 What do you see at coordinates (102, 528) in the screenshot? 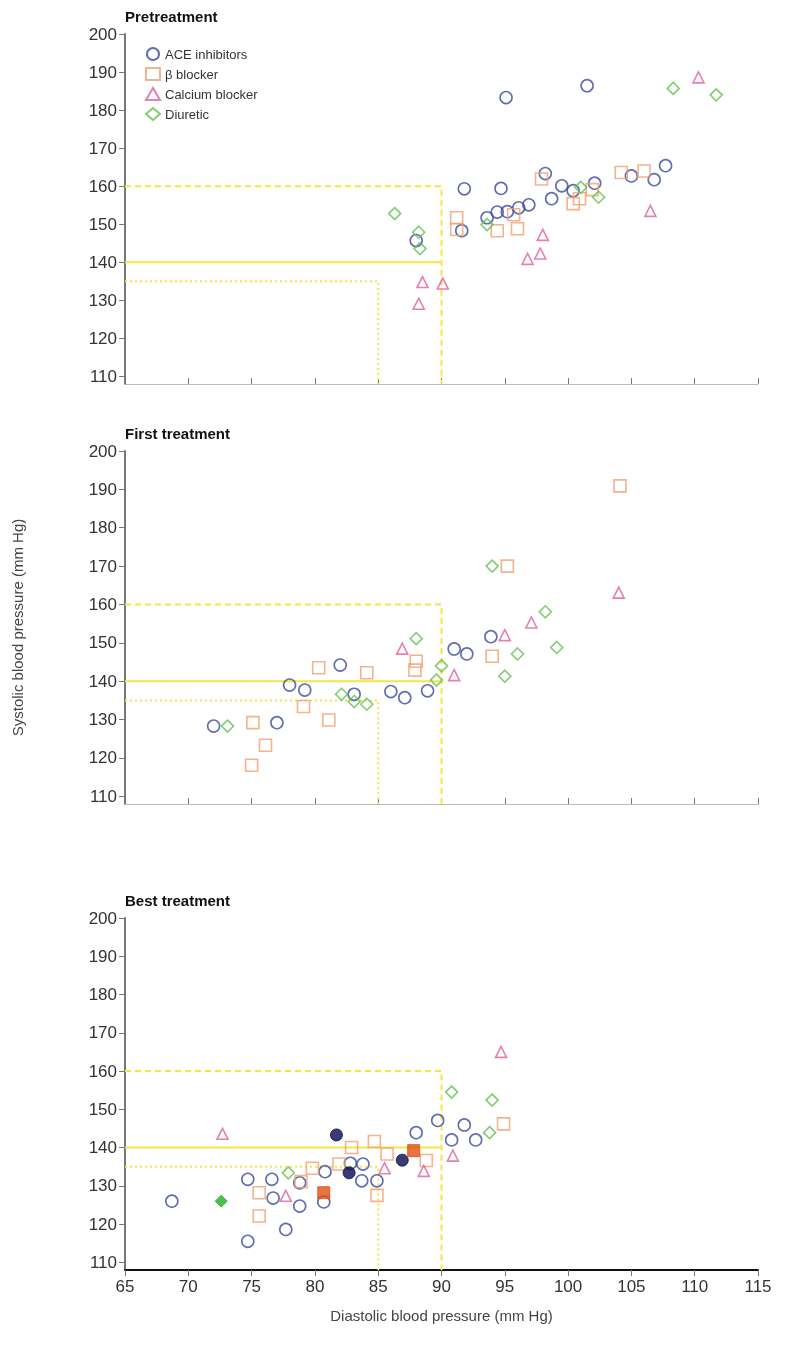
I see `y-tick-label: 180` at bounding box center [102, 528].